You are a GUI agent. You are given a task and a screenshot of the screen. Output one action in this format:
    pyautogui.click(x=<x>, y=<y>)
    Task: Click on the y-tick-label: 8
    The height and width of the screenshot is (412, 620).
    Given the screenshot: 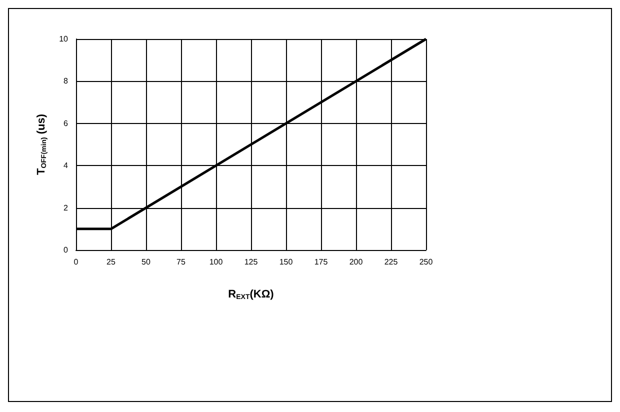 What is the action you would take?
    pyautogui.click(x=66, y=81)
    